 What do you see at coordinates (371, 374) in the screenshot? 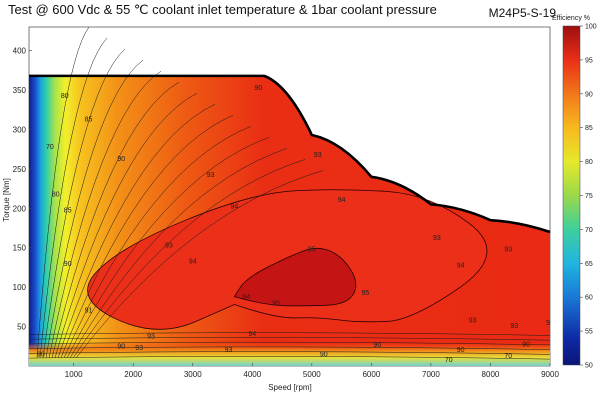
I see `x-tick-label: 6000` at bounding box center [371, 374].